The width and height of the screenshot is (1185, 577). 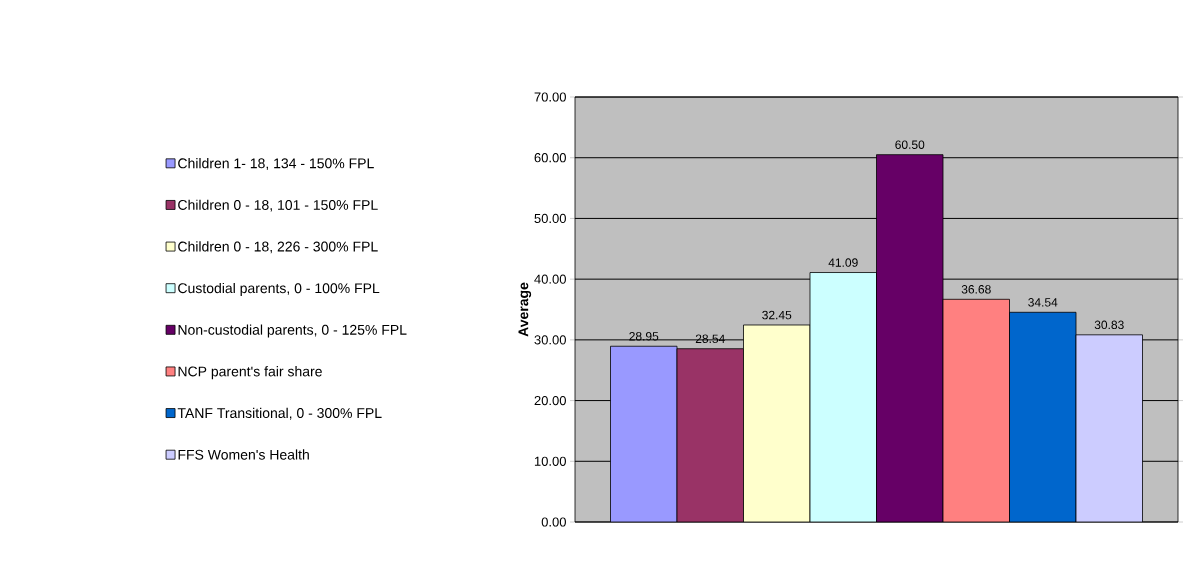 What do you see at coordinates (843, 262) in the screenshot?
I see `data-label: 41.09` at bounding box center [843, 262].